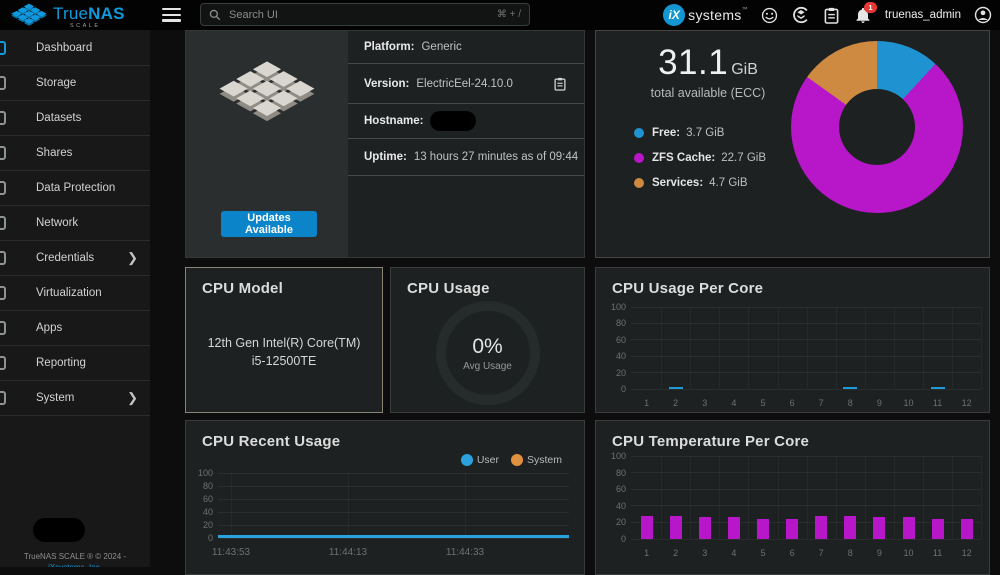 The width and height of the screenshot is (1000, 575). Describe the element at coordinates (362, 14) in the screenshot. I see `search-input` at that location.